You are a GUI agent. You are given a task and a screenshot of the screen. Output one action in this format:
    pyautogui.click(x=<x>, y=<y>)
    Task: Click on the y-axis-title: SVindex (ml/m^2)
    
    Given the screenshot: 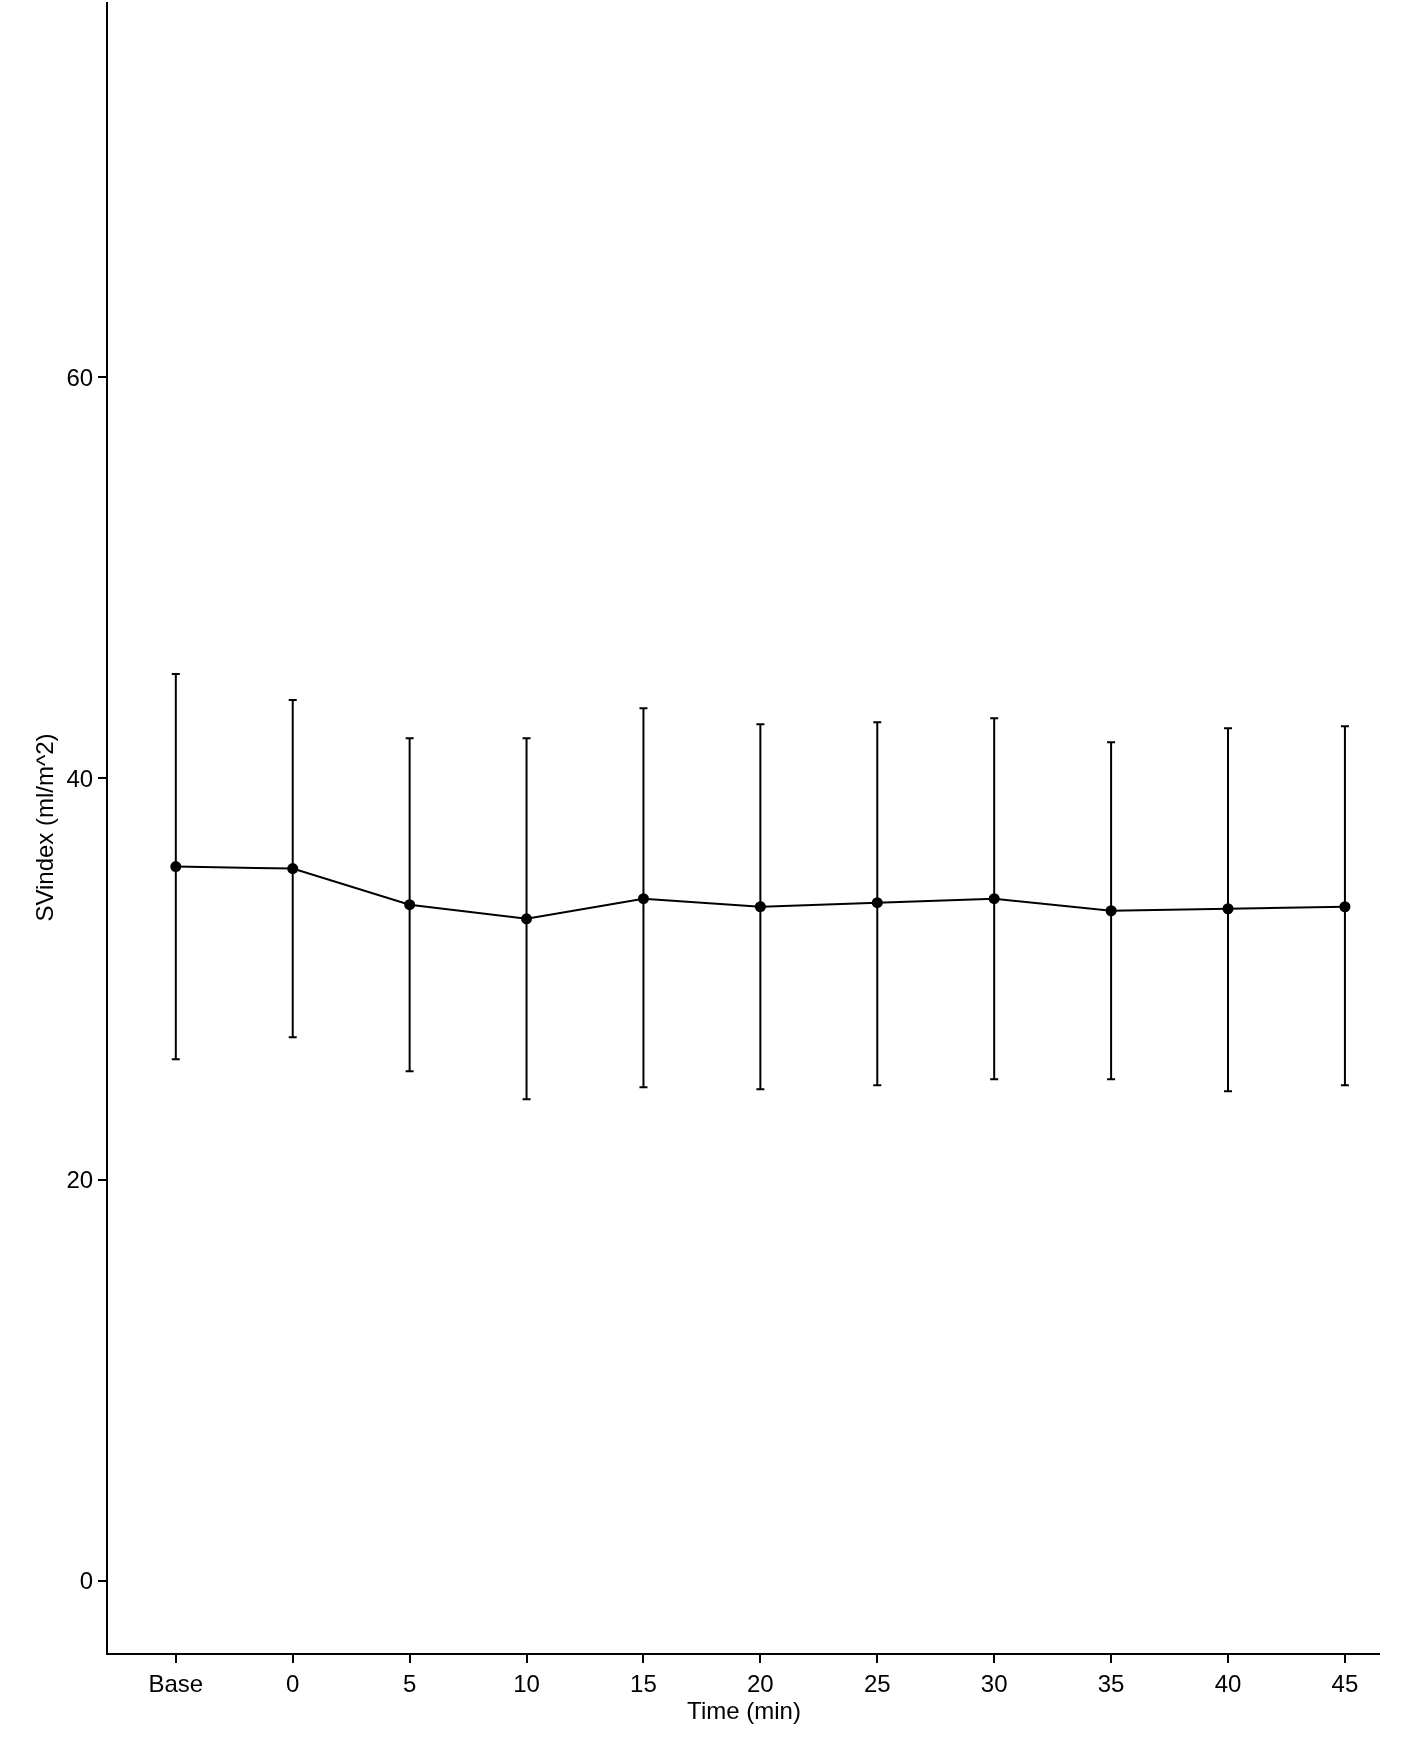 What is the action you would take?
    pyautogui.click(x=45, y=827)
    